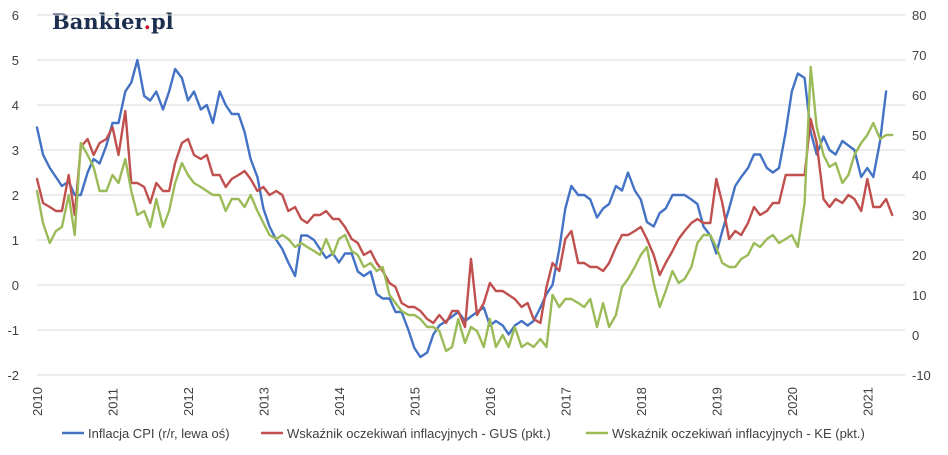 The height and width of the screenshot is (455, 948). Describe the element at coordinates (921, 195) in the screenshot. I see `right-axis: -10 0 10 20 30 40 50 60 70 80` at that location.